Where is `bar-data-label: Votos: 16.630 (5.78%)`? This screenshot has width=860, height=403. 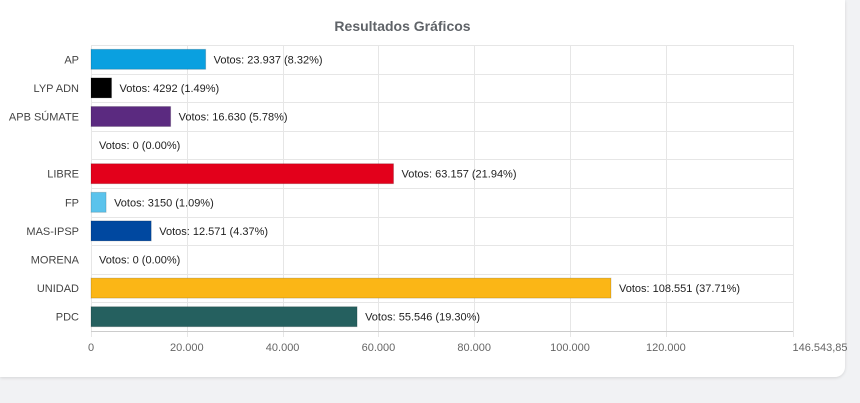
bar-data-label: Votos: 16.630 (5.78%) is located at coordinates (233, 118).